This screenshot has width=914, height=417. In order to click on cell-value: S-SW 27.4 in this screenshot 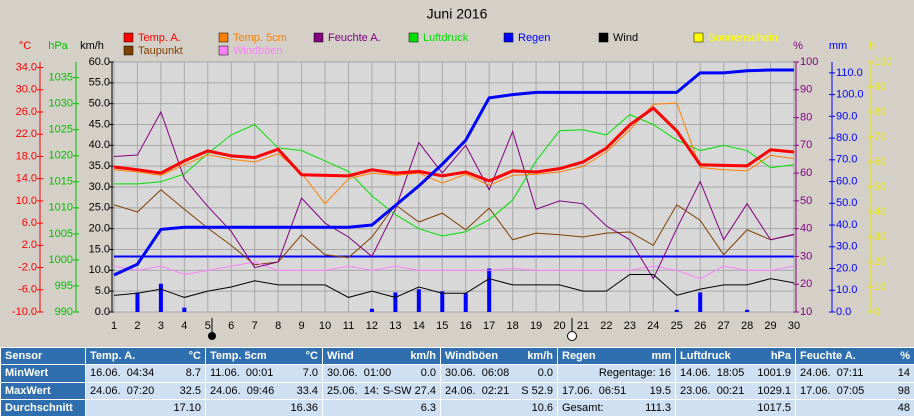, I will do `click(409, 390)`.